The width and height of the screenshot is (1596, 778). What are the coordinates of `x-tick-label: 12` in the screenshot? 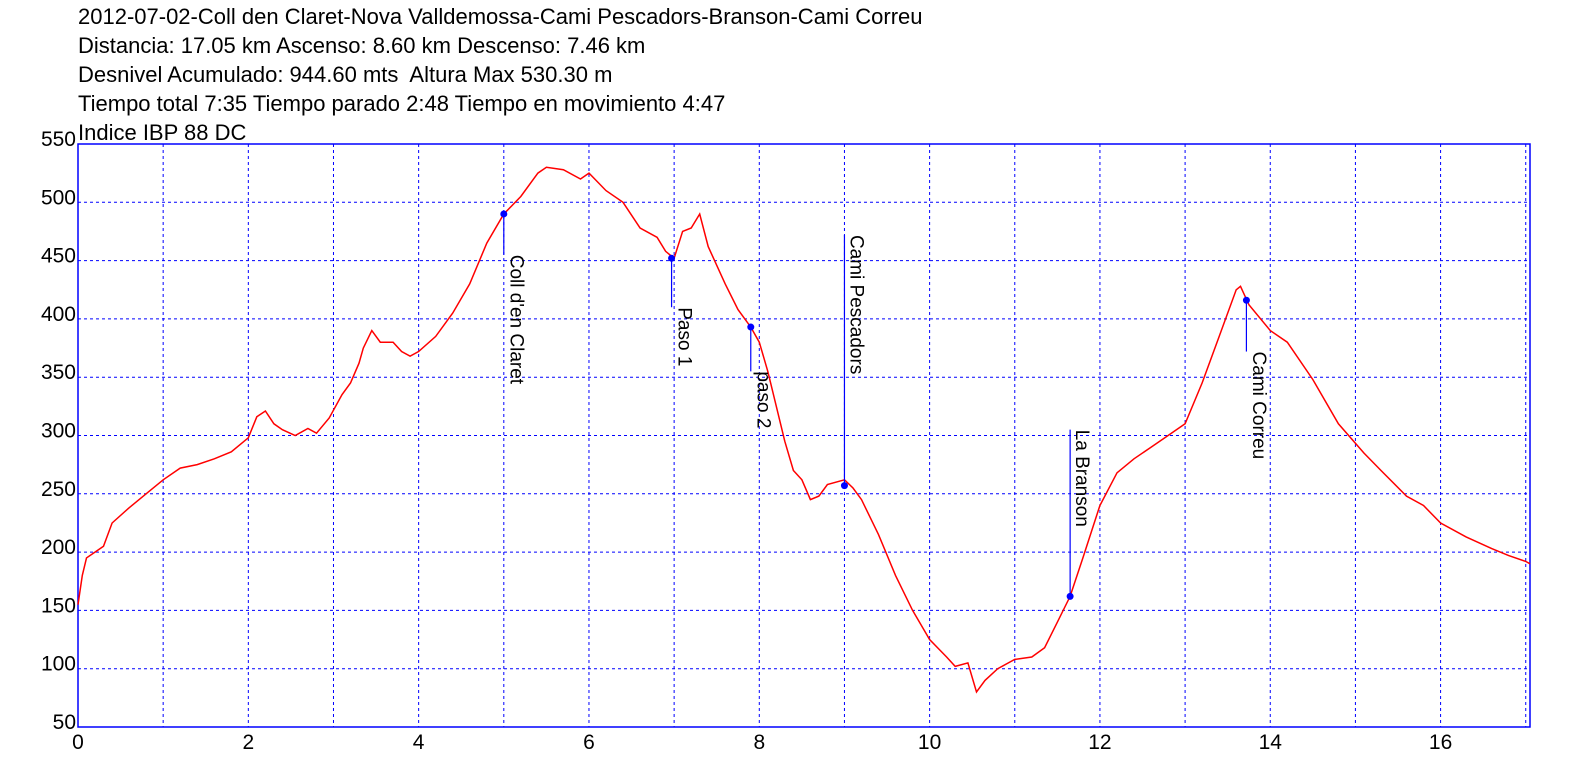 It's located at (1099, 742).